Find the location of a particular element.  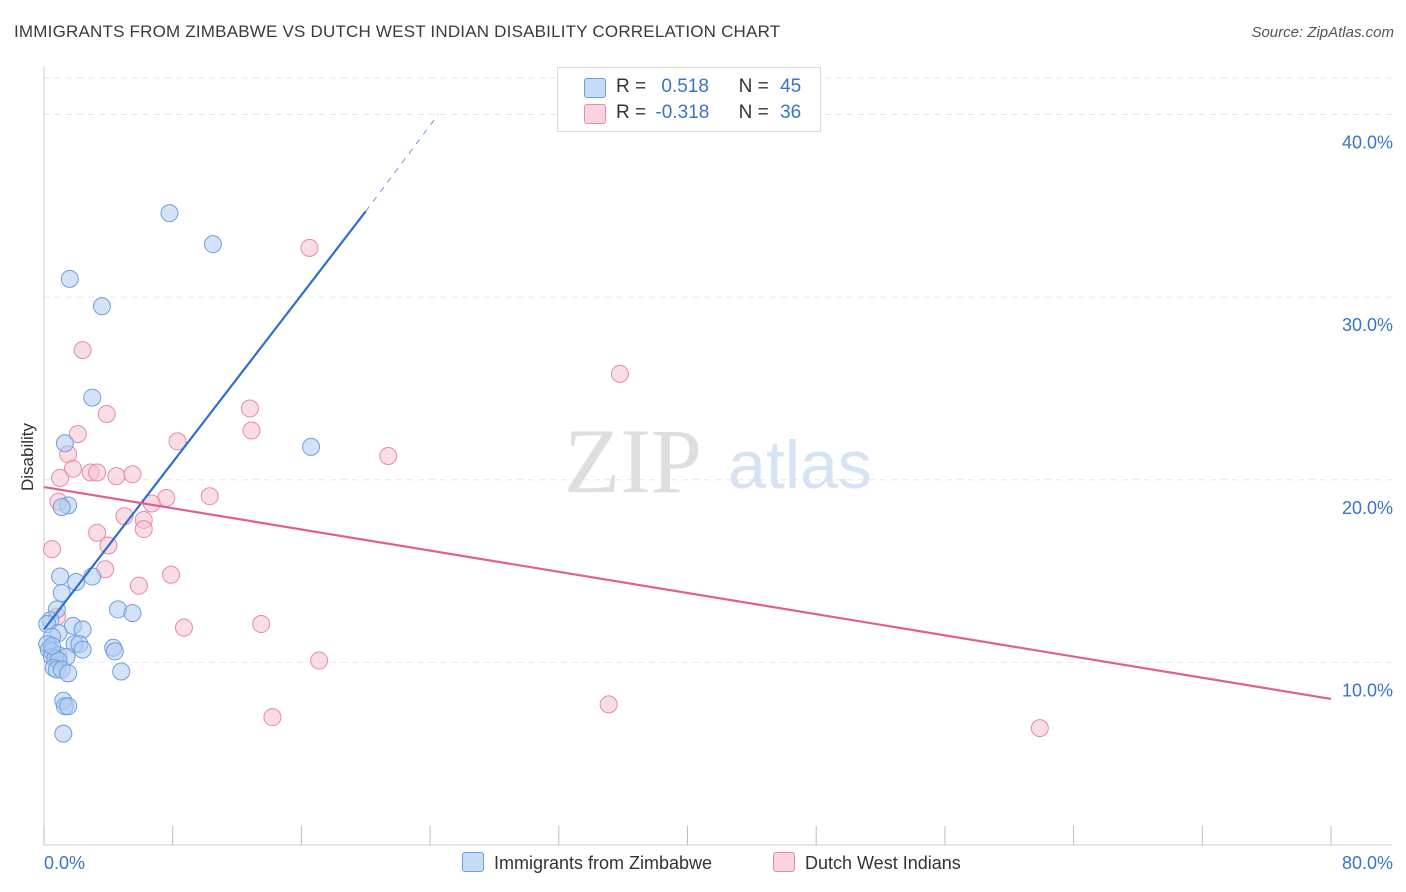

legend-r-value-dutch: -0.318 is located at coordinates (682, 112).